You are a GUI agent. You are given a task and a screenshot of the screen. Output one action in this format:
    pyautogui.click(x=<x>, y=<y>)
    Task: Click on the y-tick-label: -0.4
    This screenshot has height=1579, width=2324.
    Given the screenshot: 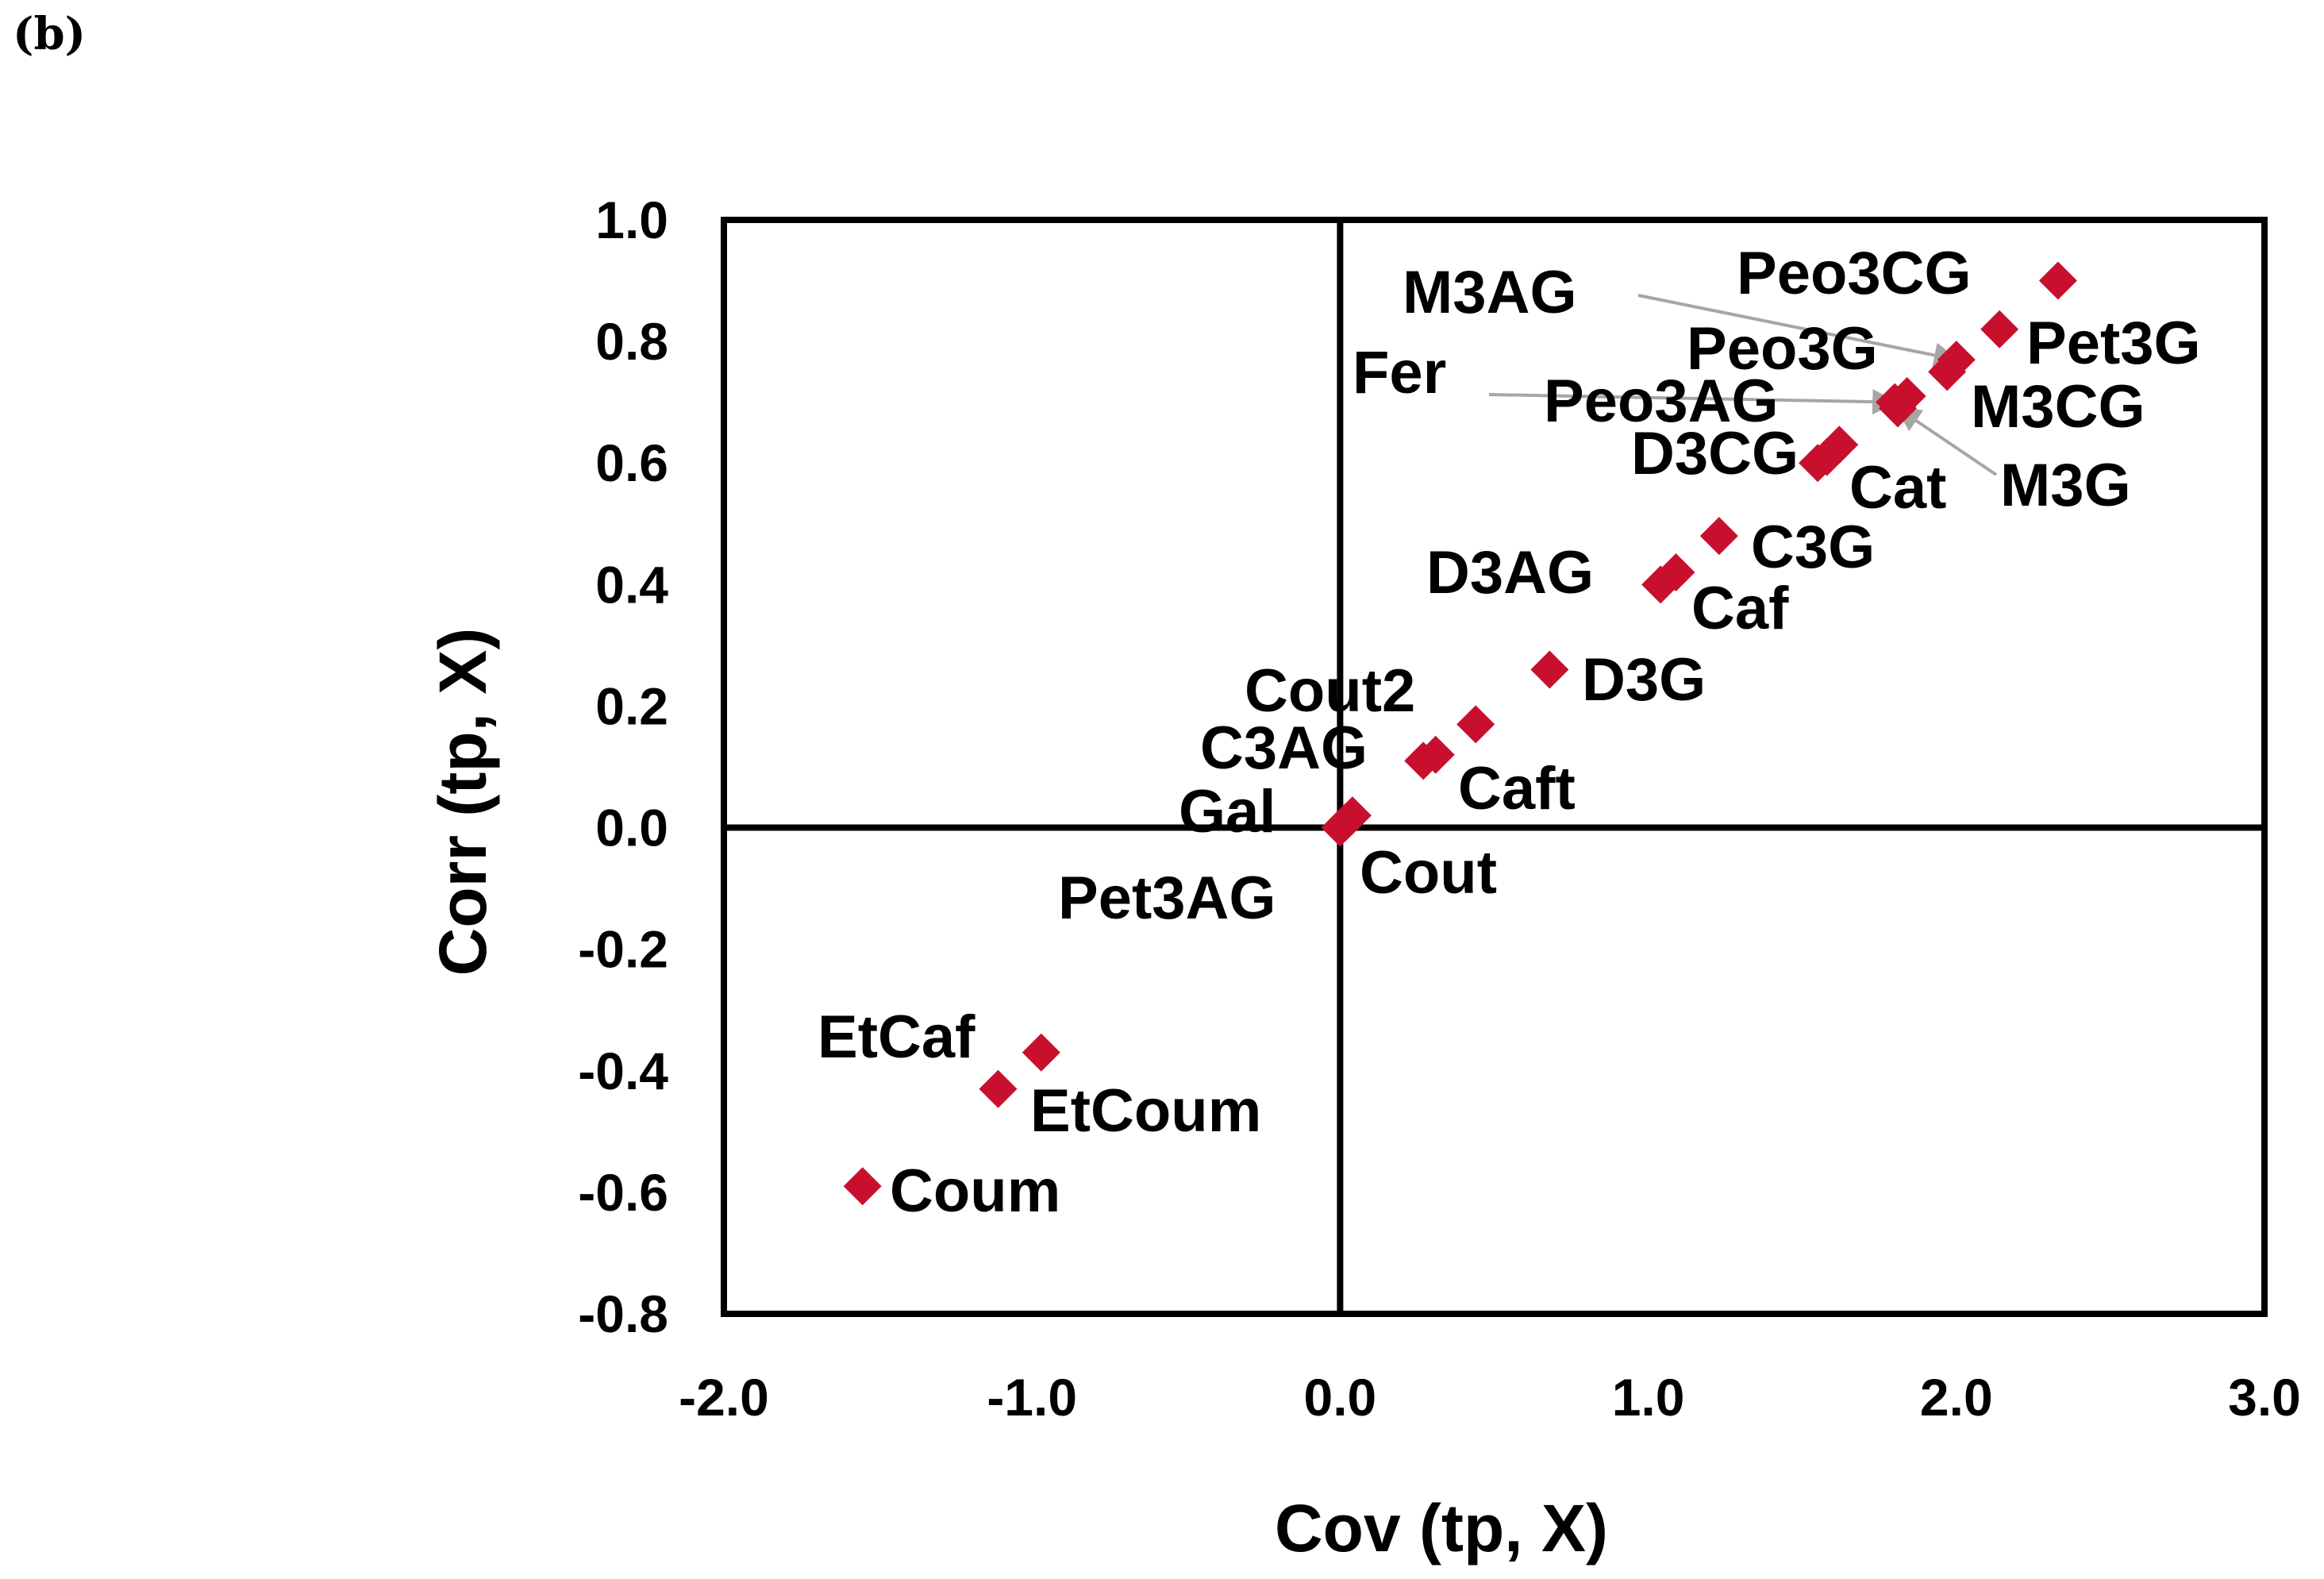 What is the action you would take?
    pyautogui.click(x=623, y=1071)
    